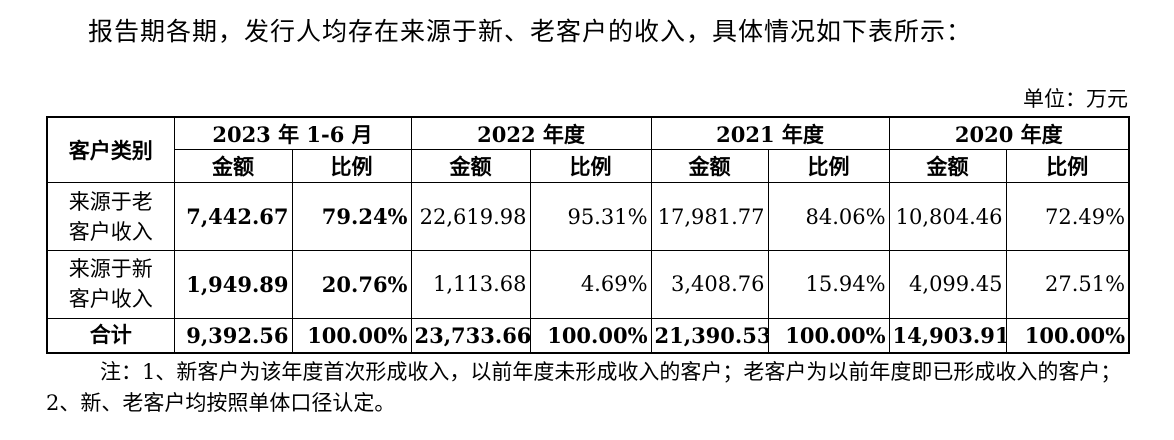  What do you see at coordinates (110, 284) in the screenshot?
I see `row-label: 来源于新 客户收入` at bounding box center [110, 284].